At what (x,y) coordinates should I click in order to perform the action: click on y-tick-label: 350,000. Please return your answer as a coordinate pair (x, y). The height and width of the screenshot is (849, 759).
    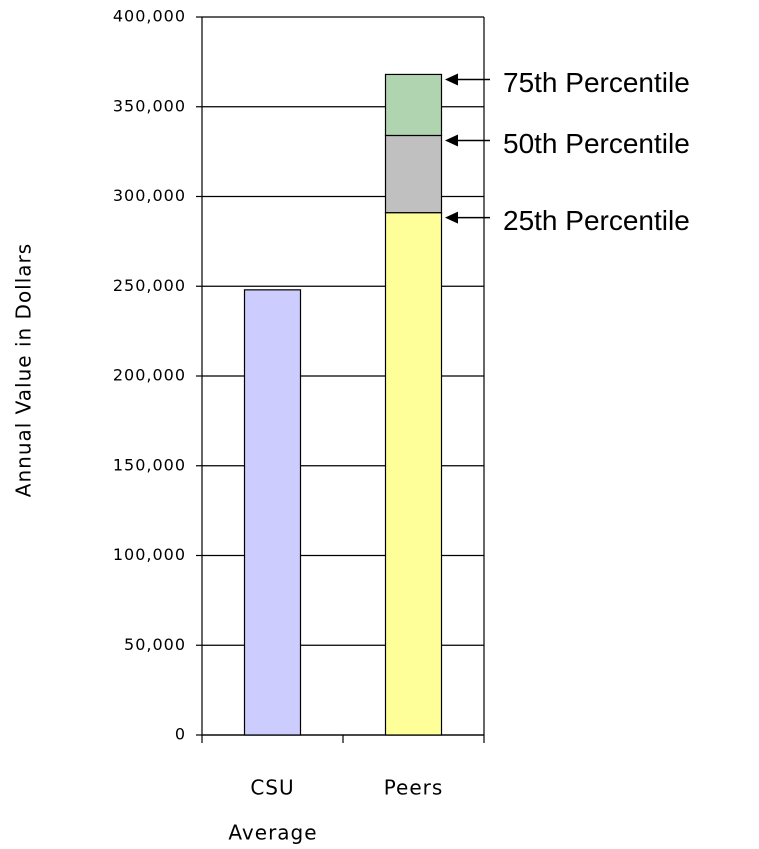
    Looking at the image, I should click on (149, 105).